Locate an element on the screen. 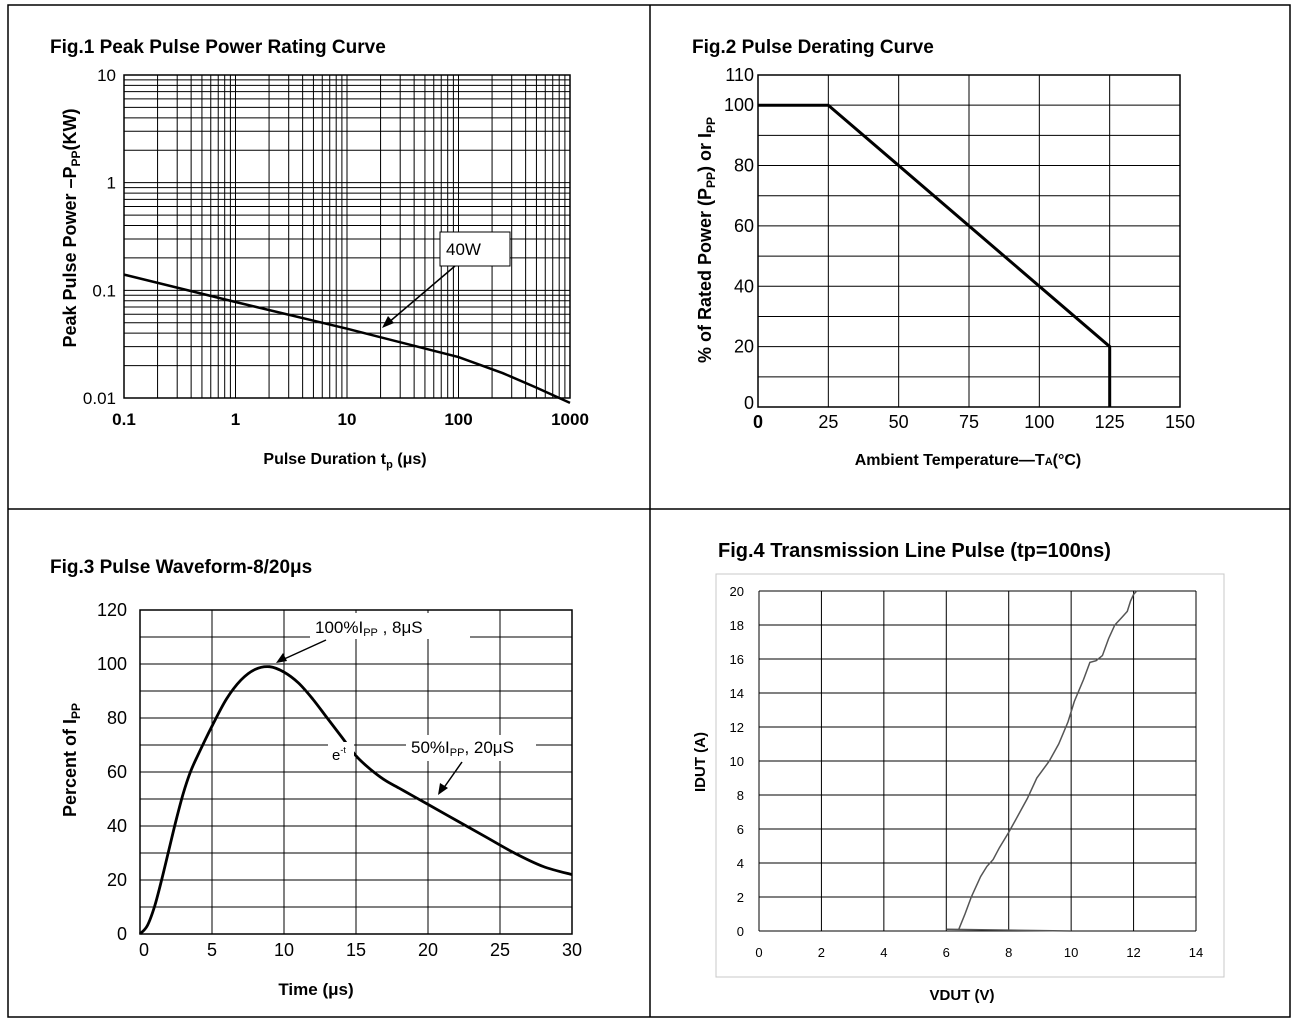 The height and width of the screenshot is (1019, 1291). fig3-series-line is located at coordinates (355, 800).